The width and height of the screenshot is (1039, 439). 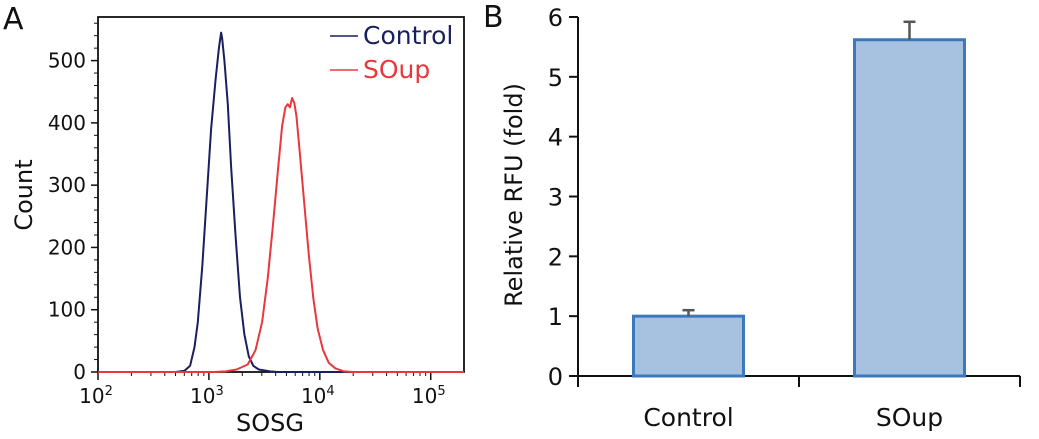 I want to click on y-tick-label: 6, so click(x=555, y=18).